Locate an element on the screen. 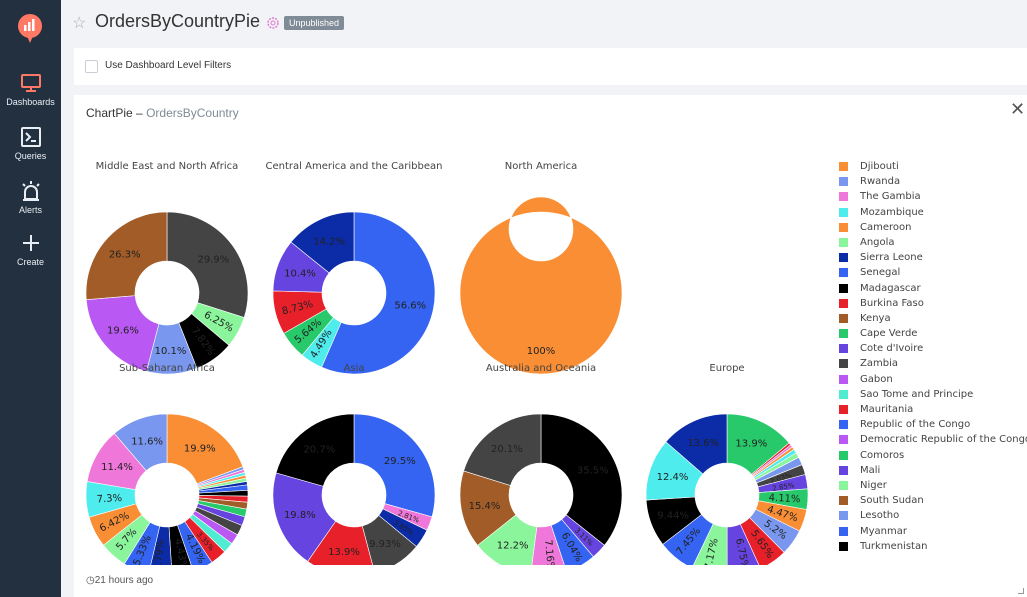 Image resolution: width=1027 pixels, height=597 pixels. legend-label: Mali is located at coordinates (870, 470).